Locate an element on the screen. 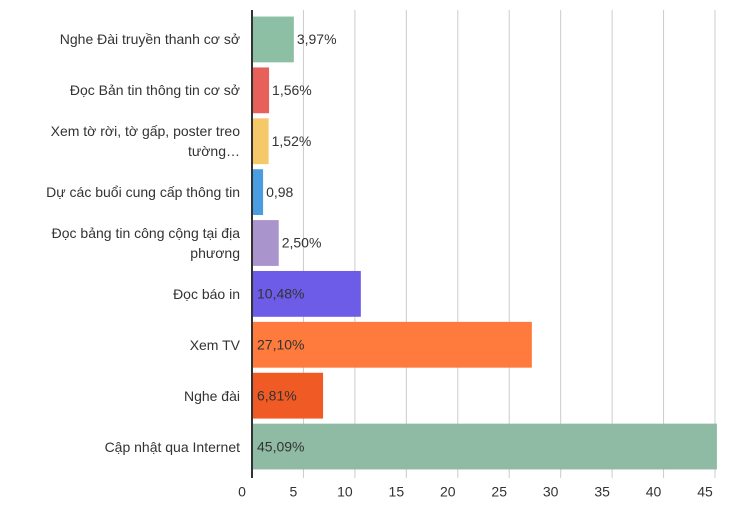  x-tick-label: 5 is located at coordinates (294, 492).